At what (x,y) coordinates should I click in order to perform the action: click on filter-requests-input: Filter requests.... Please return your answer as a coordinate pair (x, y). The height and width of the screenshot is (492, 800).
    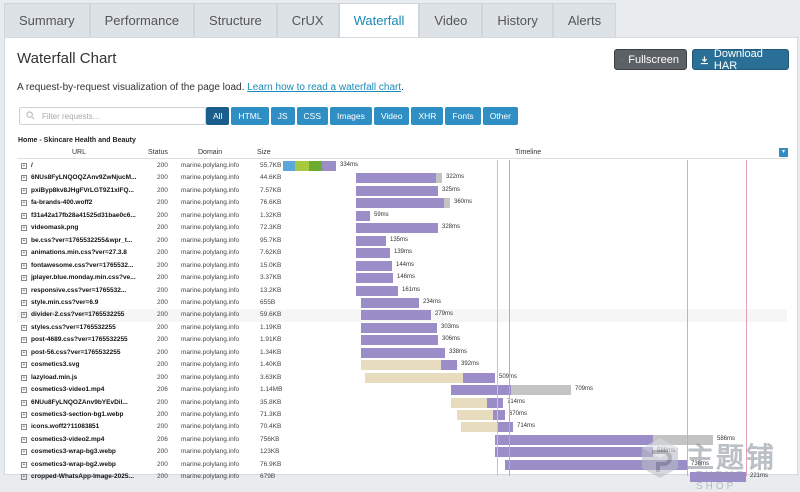
    Looking at the image, I should click on (112, 116).